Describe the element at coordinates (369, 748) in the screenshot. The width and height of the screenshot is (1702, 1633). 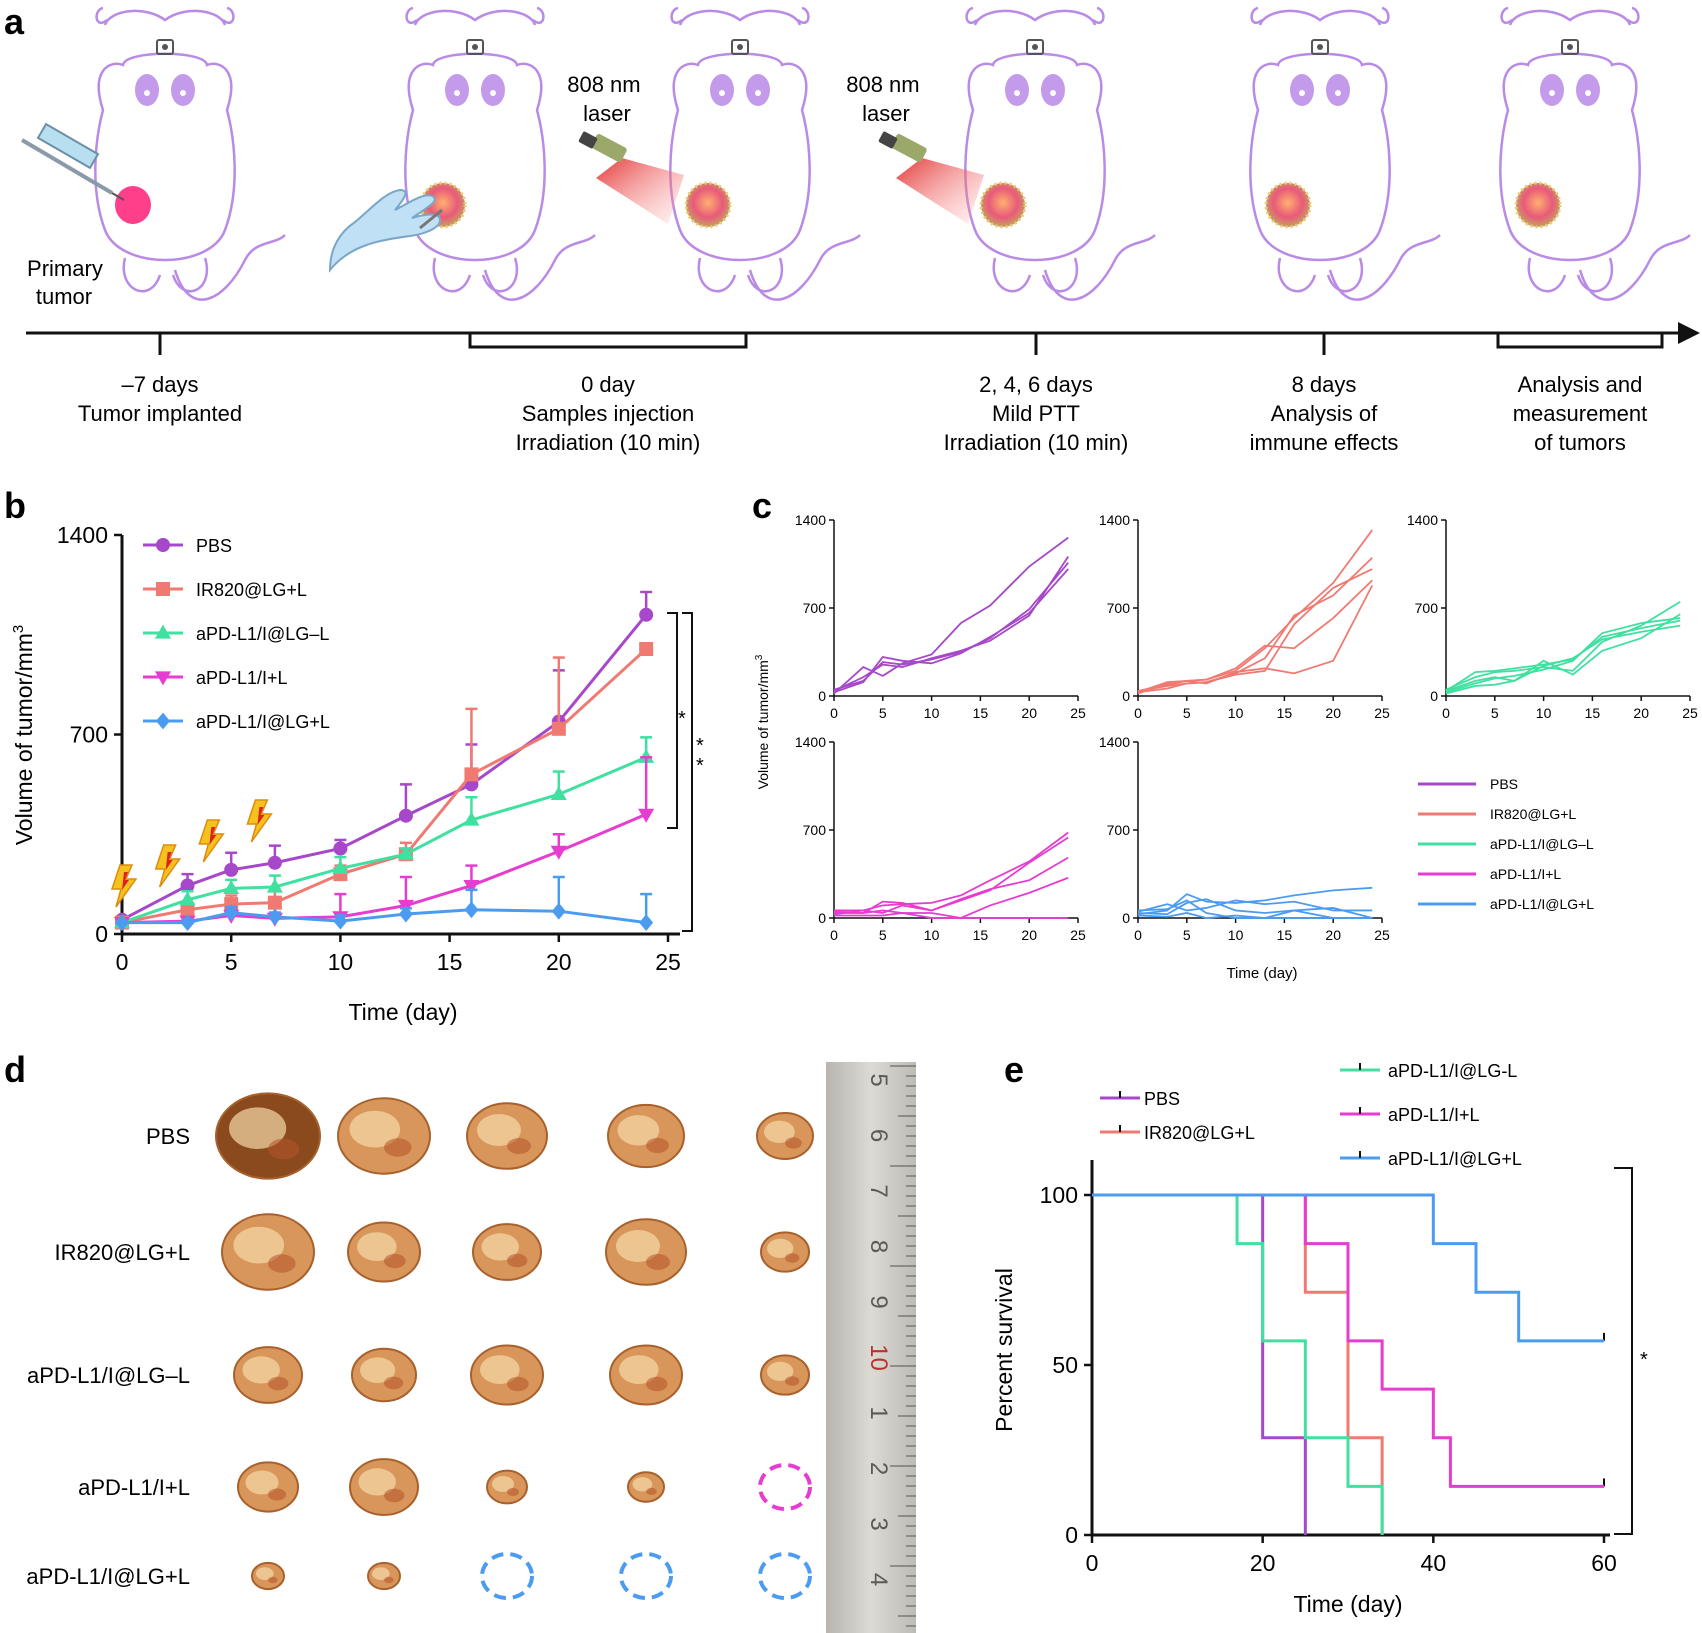
I see `b-ticks: 0 5 10 15 20 25 0 700 1400` at that location.